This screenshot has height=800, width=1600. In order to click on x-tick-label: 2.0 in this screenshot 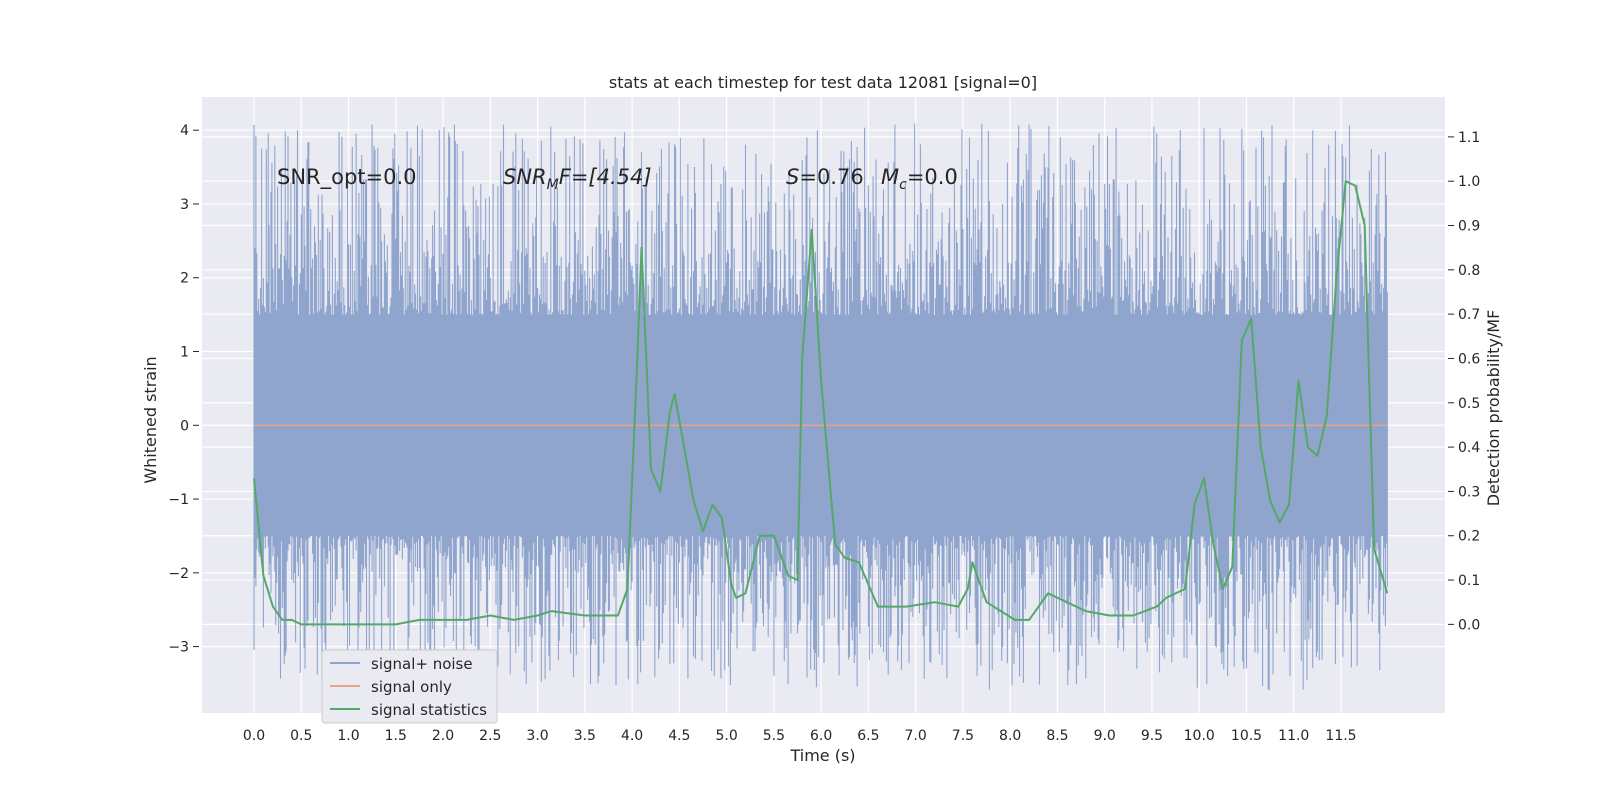, I will do `click(443, 736)`.